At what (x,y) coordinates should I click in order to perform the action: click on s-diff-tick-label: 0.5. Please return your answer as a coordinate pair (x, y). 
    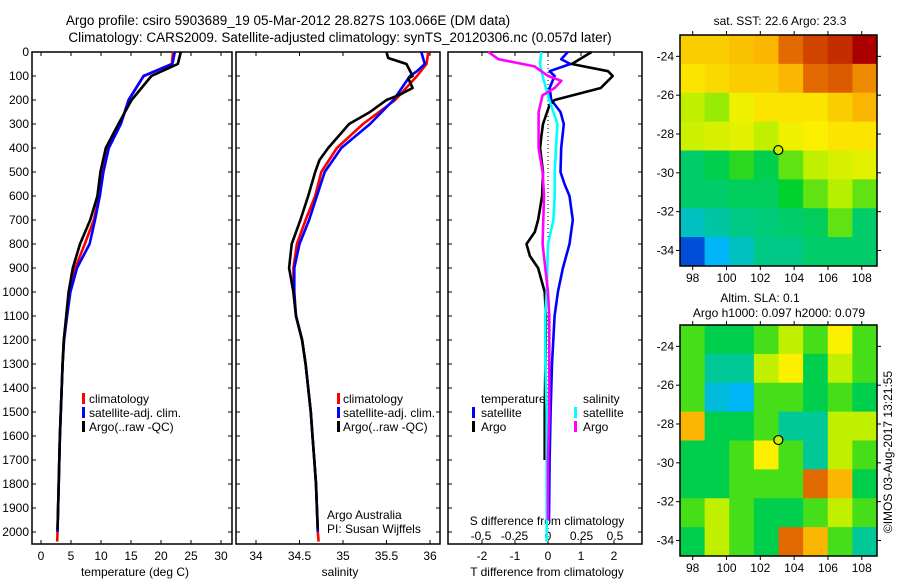
    Looking at the image, I should click on (615, 536).